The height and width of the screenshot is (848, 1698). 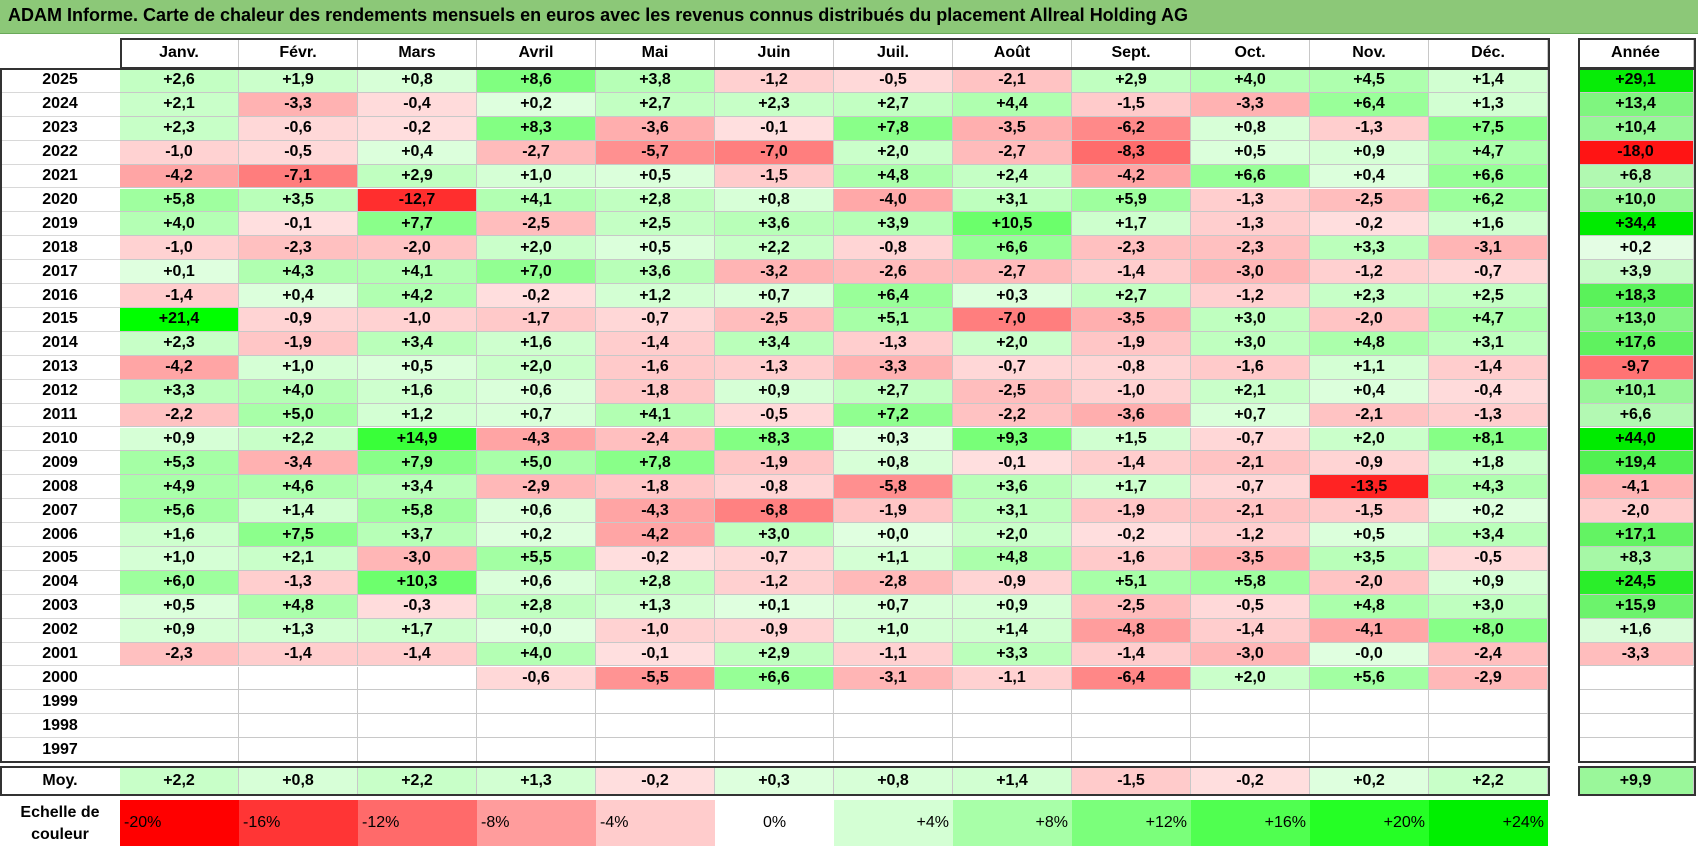 I want to click on average-cell-m12: +2,2, so click(x=1488, y=781).